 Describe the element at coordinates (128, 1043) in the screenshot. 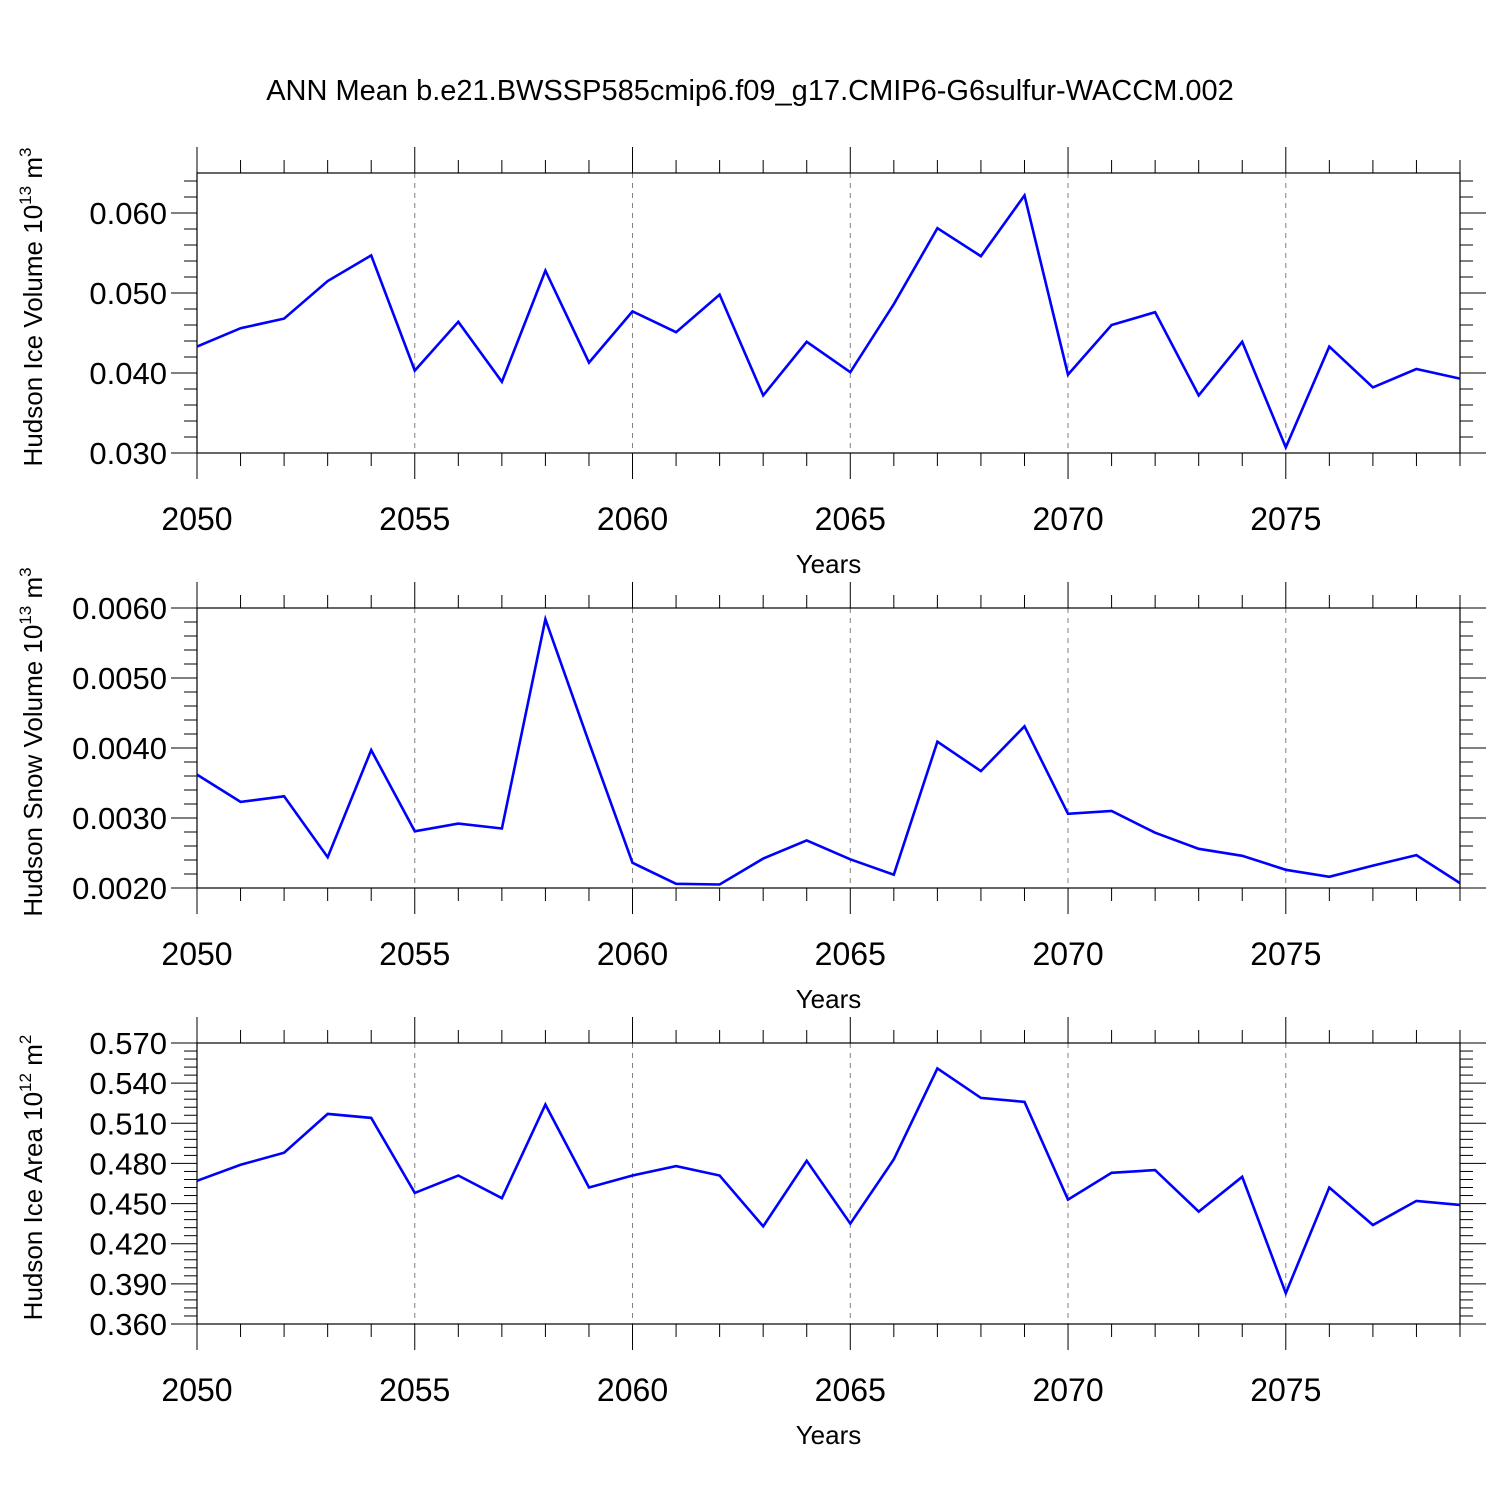

I see `y-tick-label: 0.570` at that location.